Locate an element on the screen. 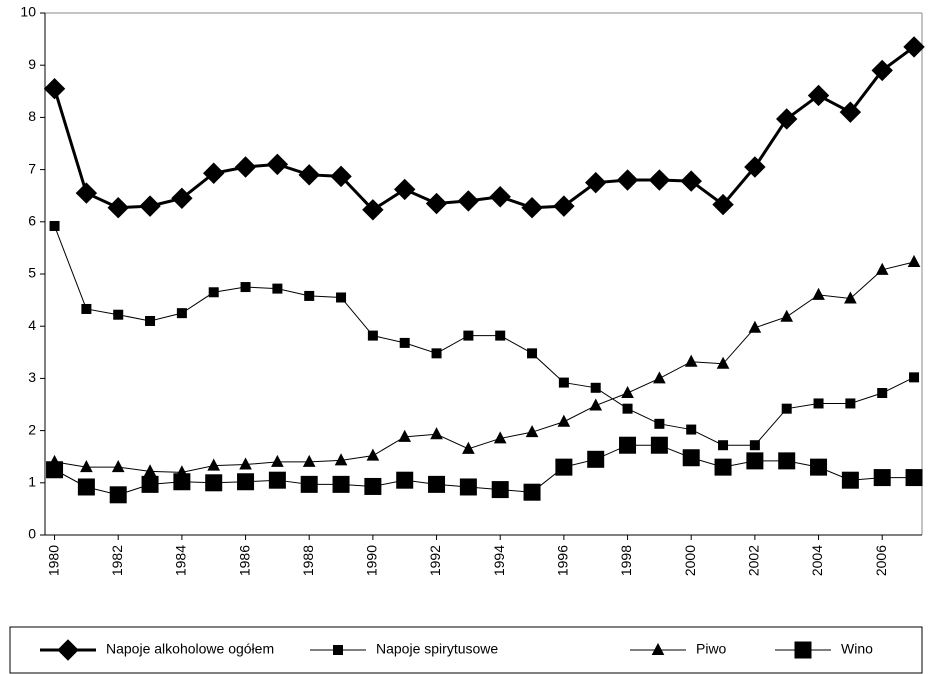  y-tick-label: 4 is located at coordinates (32, 325).